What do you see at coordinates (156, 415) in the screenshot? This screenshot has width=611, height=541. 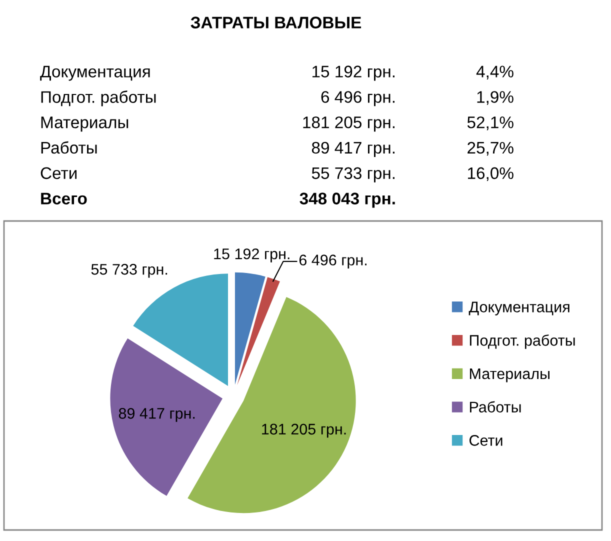 I see `data-label: 89 417 грн.` at bounding box center [156, 415].